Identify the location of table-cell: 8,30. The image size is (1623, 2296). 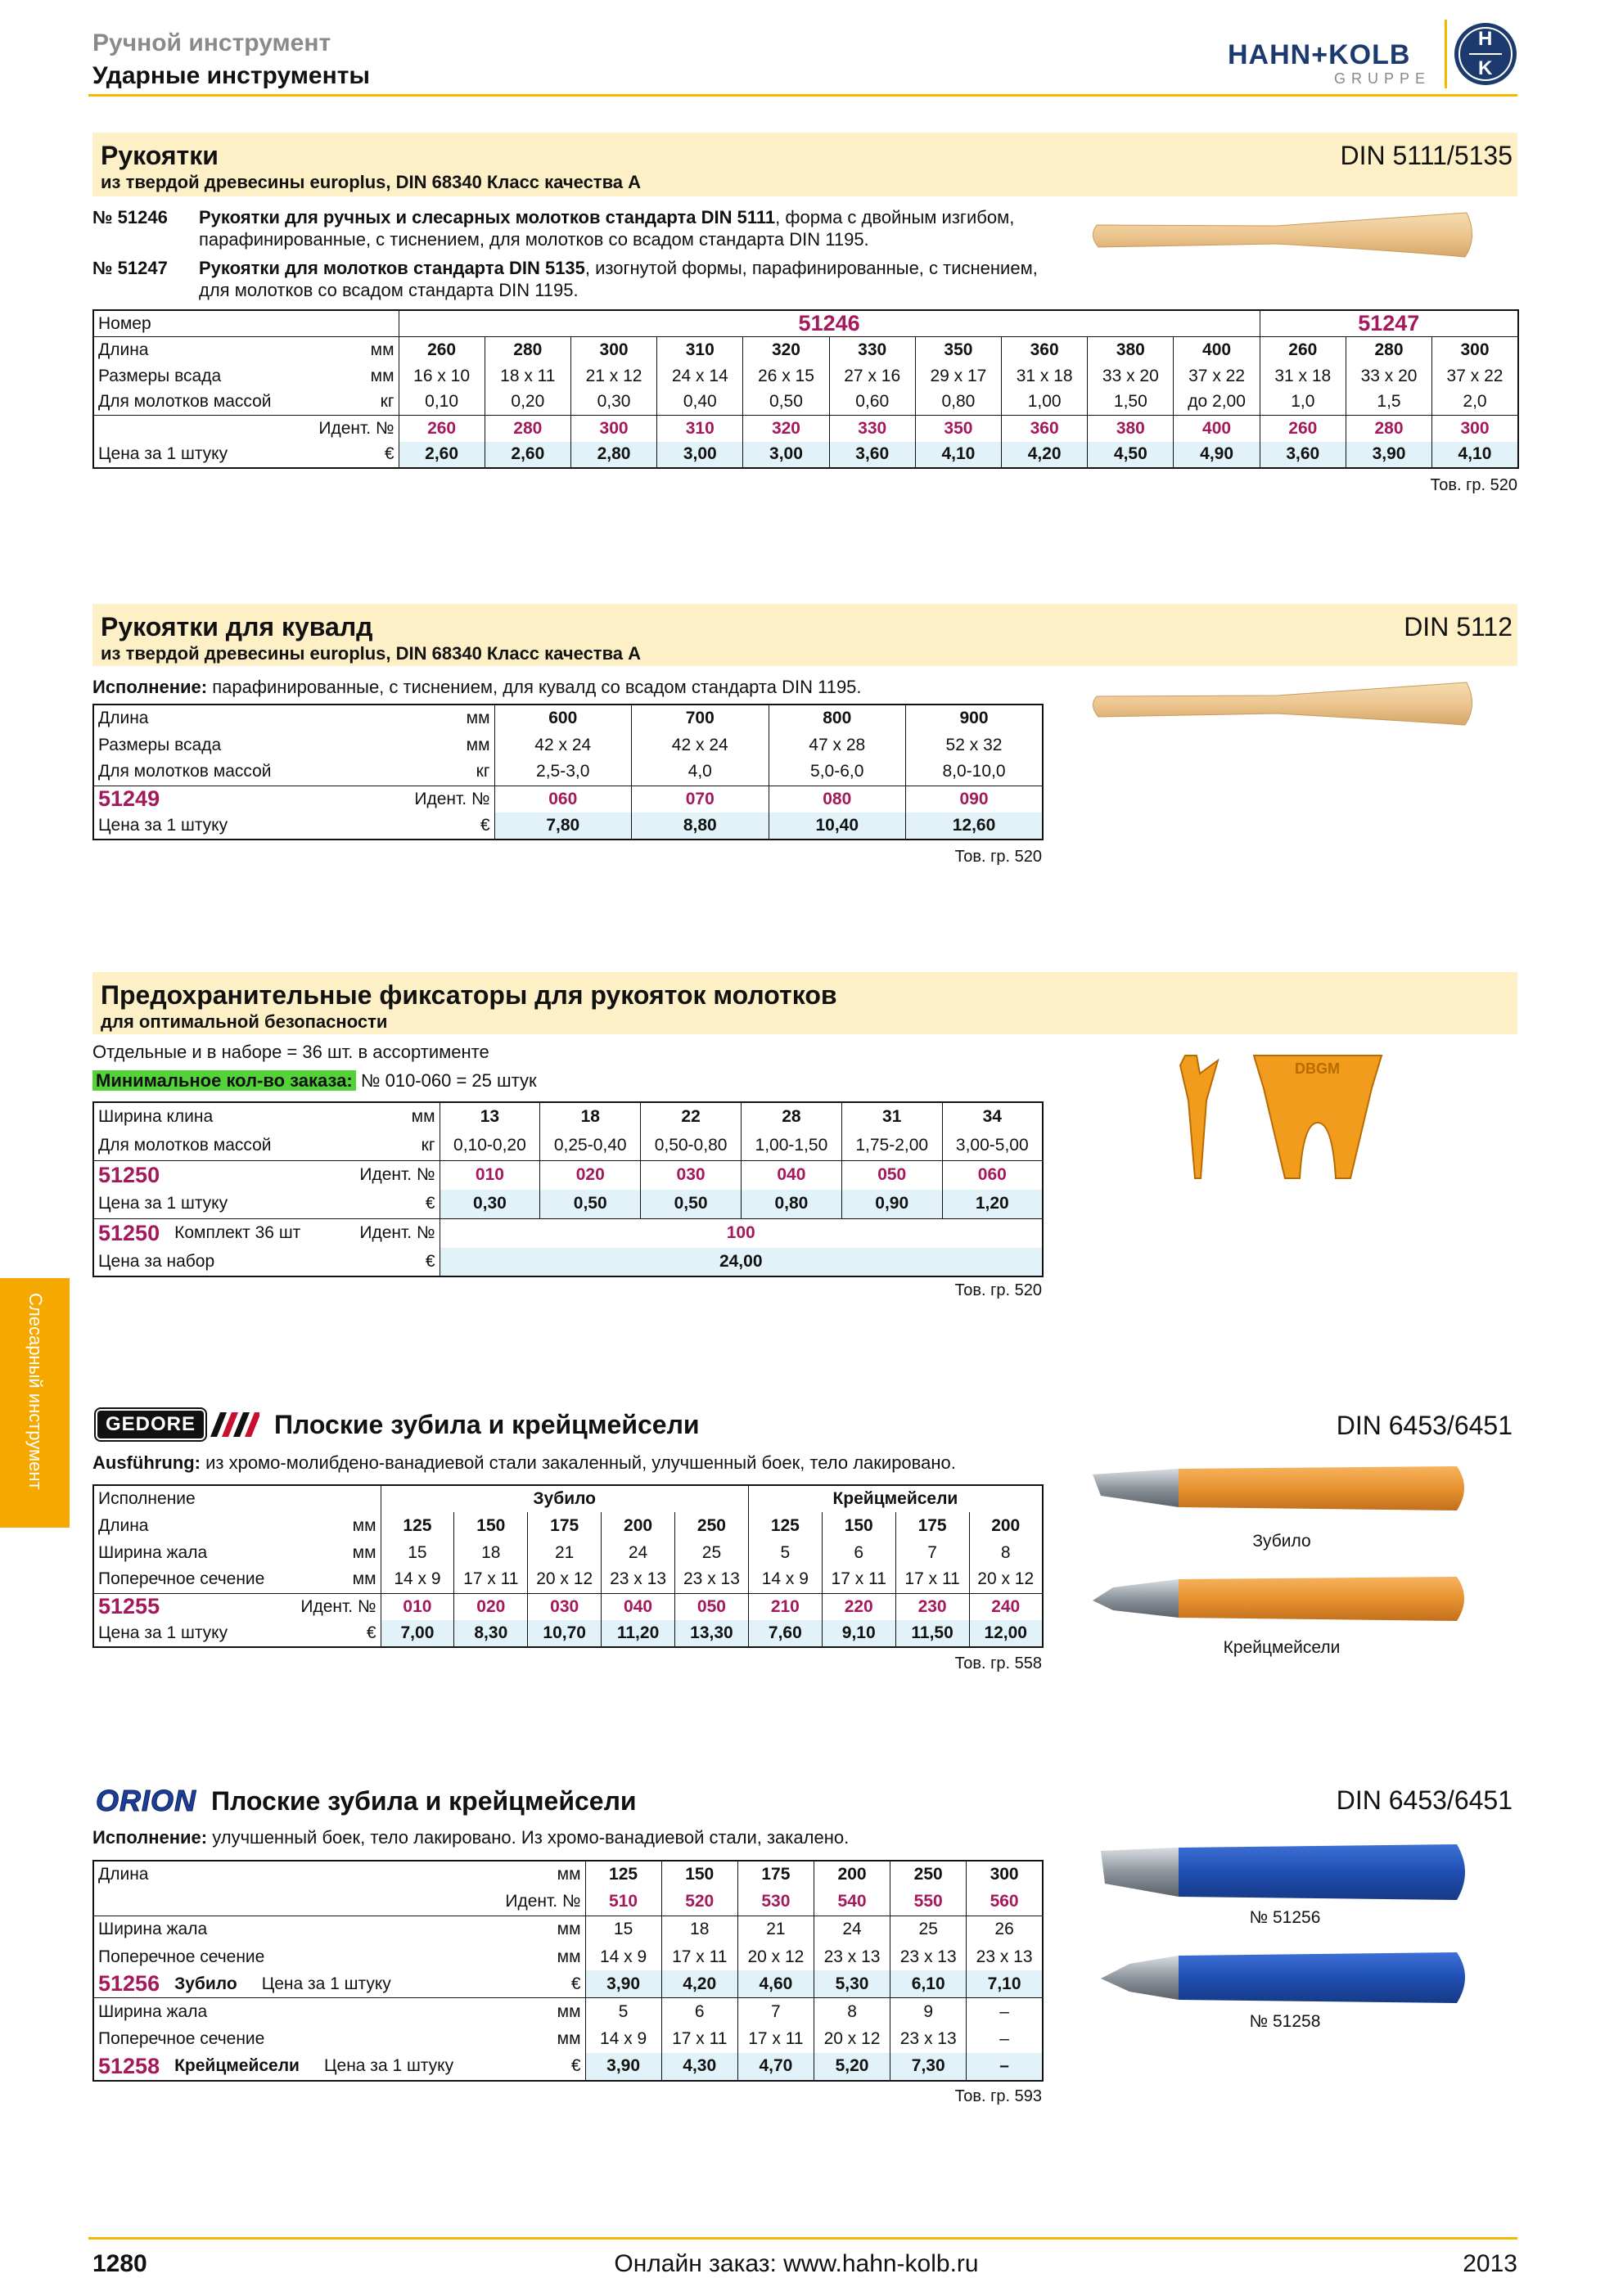
(490, 1633).